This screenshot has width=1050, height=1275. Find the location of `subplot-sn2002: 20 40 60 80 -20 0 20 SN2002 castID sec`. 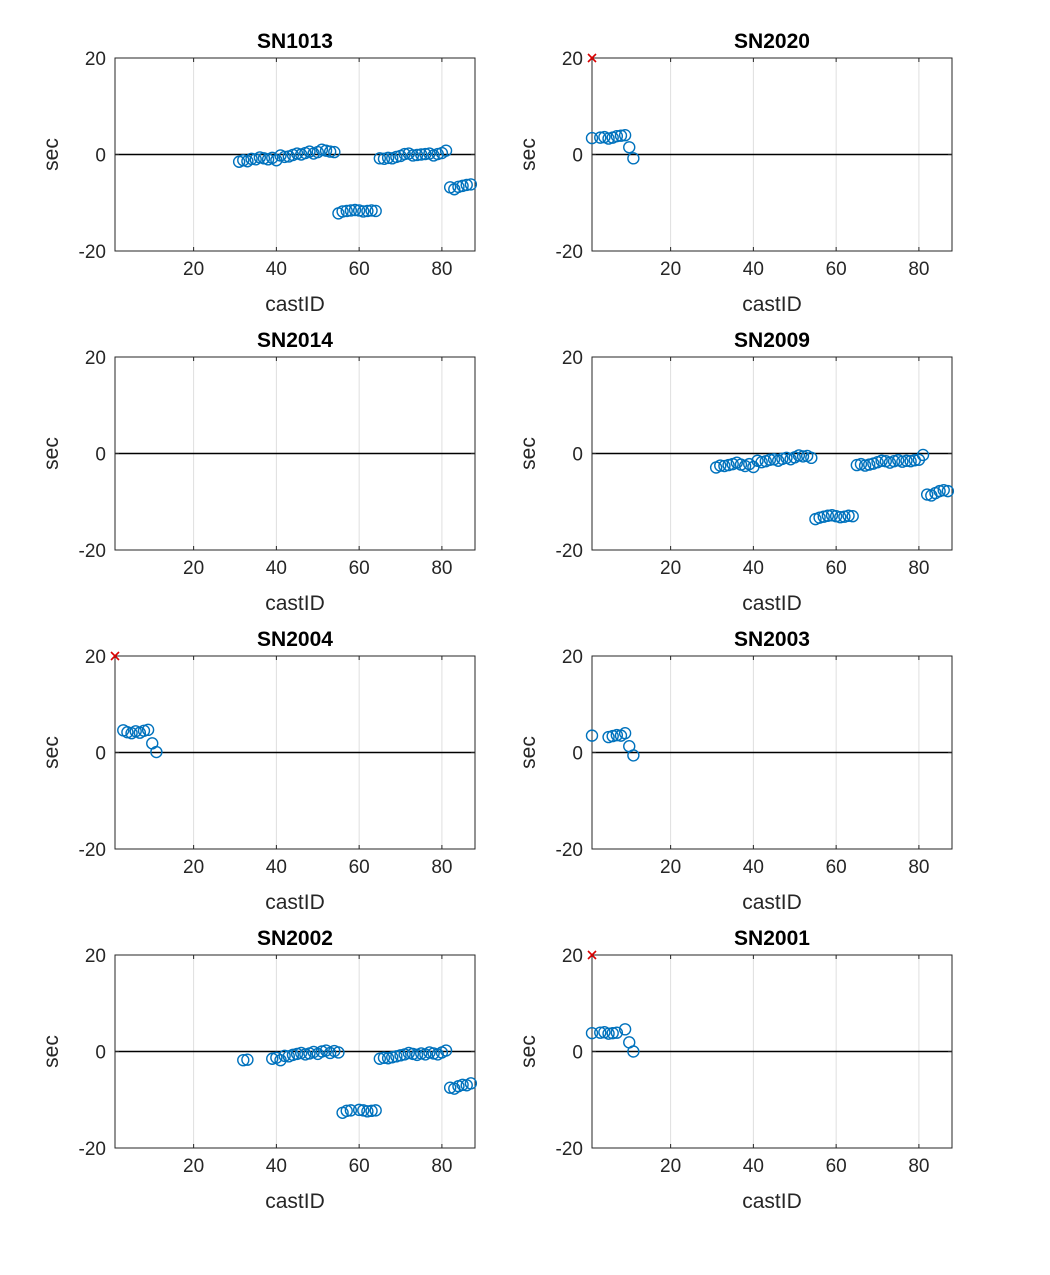

subplot-sn2002: 20 40 60 80 -20 0 20 SN2002 castID sec is located at coordinates (259, 1070).